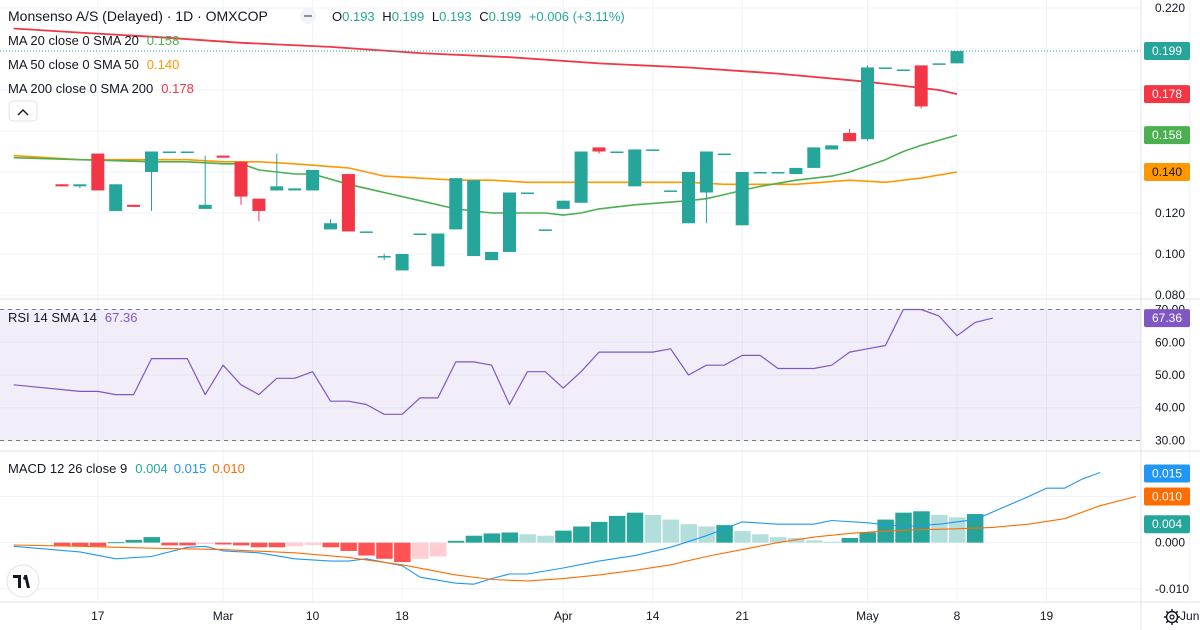 This screenshot has height=630, width=1200. I want to click on gear-icon, so click(1172, 617).